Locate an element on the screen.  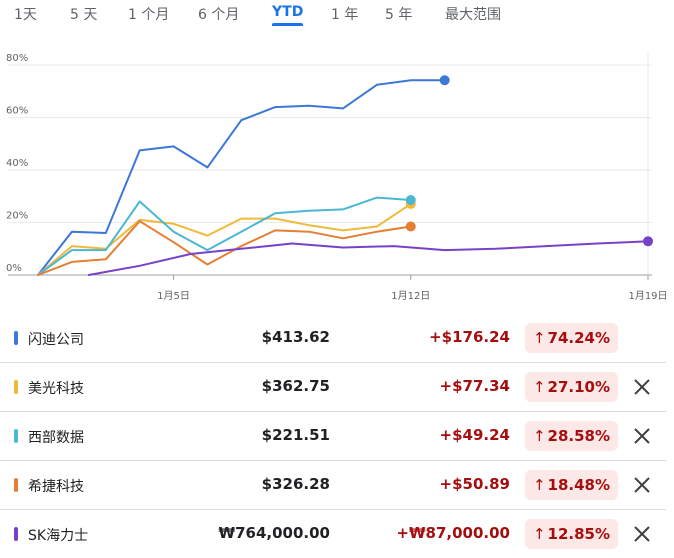
change-percent-badge: ↑ 18.48% is located at coordinates (571, 485).